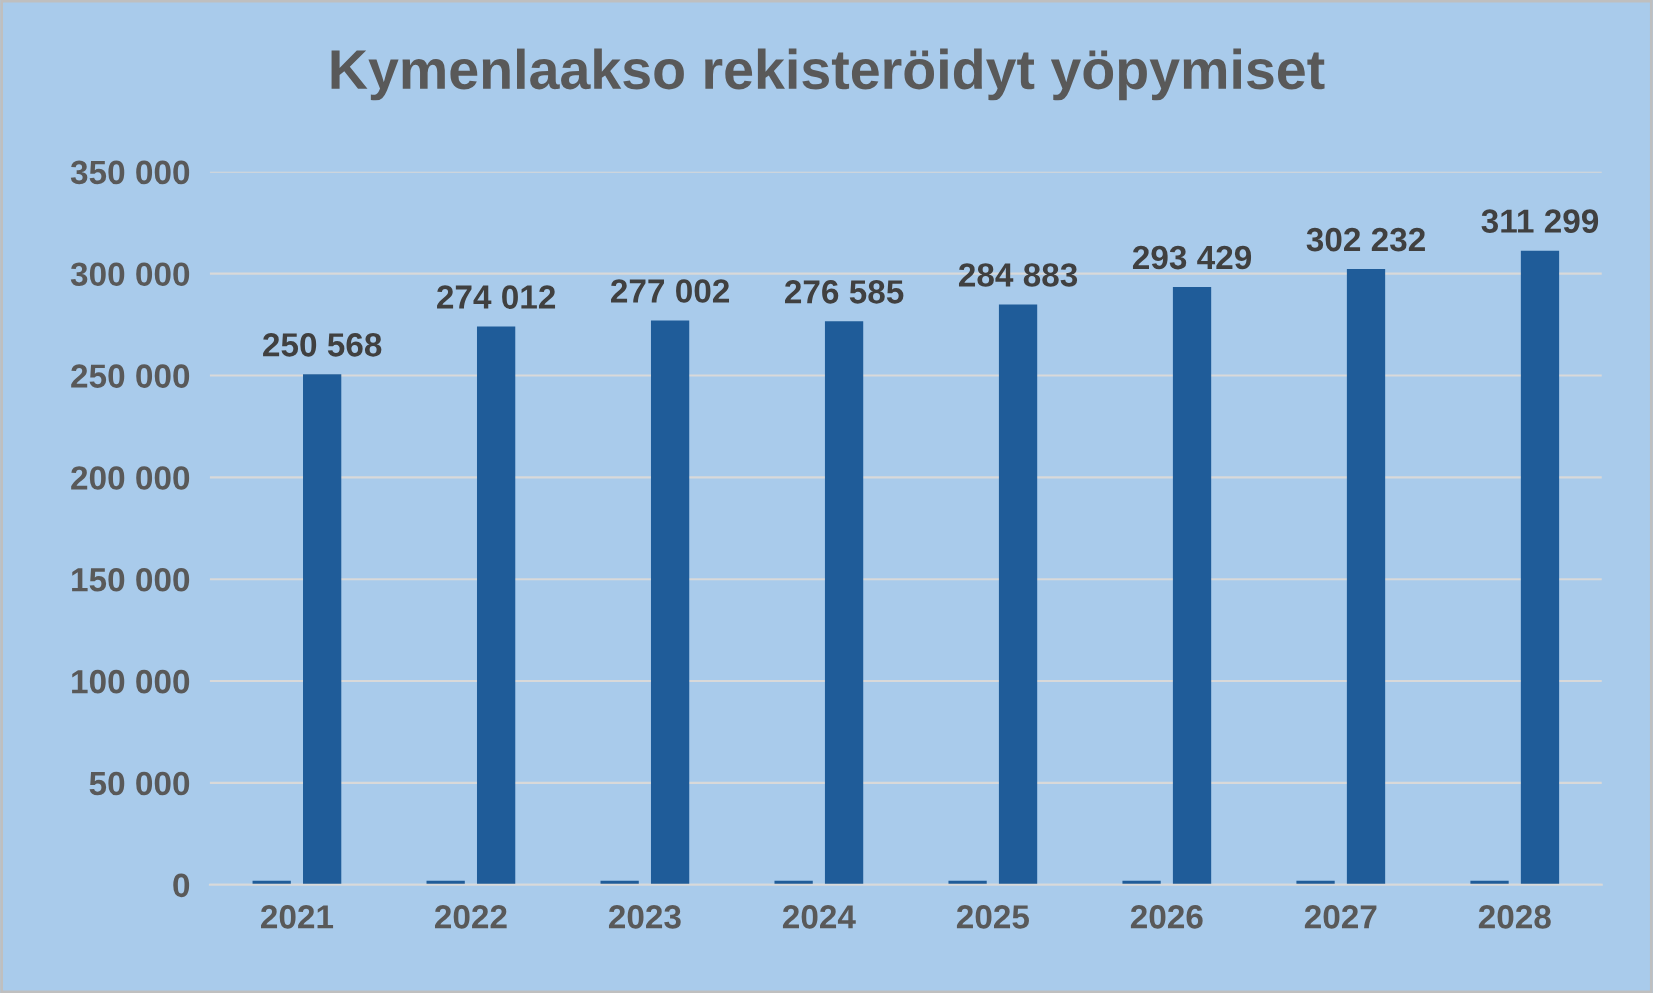 The height and width of the screenshot is (993, 1653). I want to click on y-tick-label: 50 000, so click(139, 783).